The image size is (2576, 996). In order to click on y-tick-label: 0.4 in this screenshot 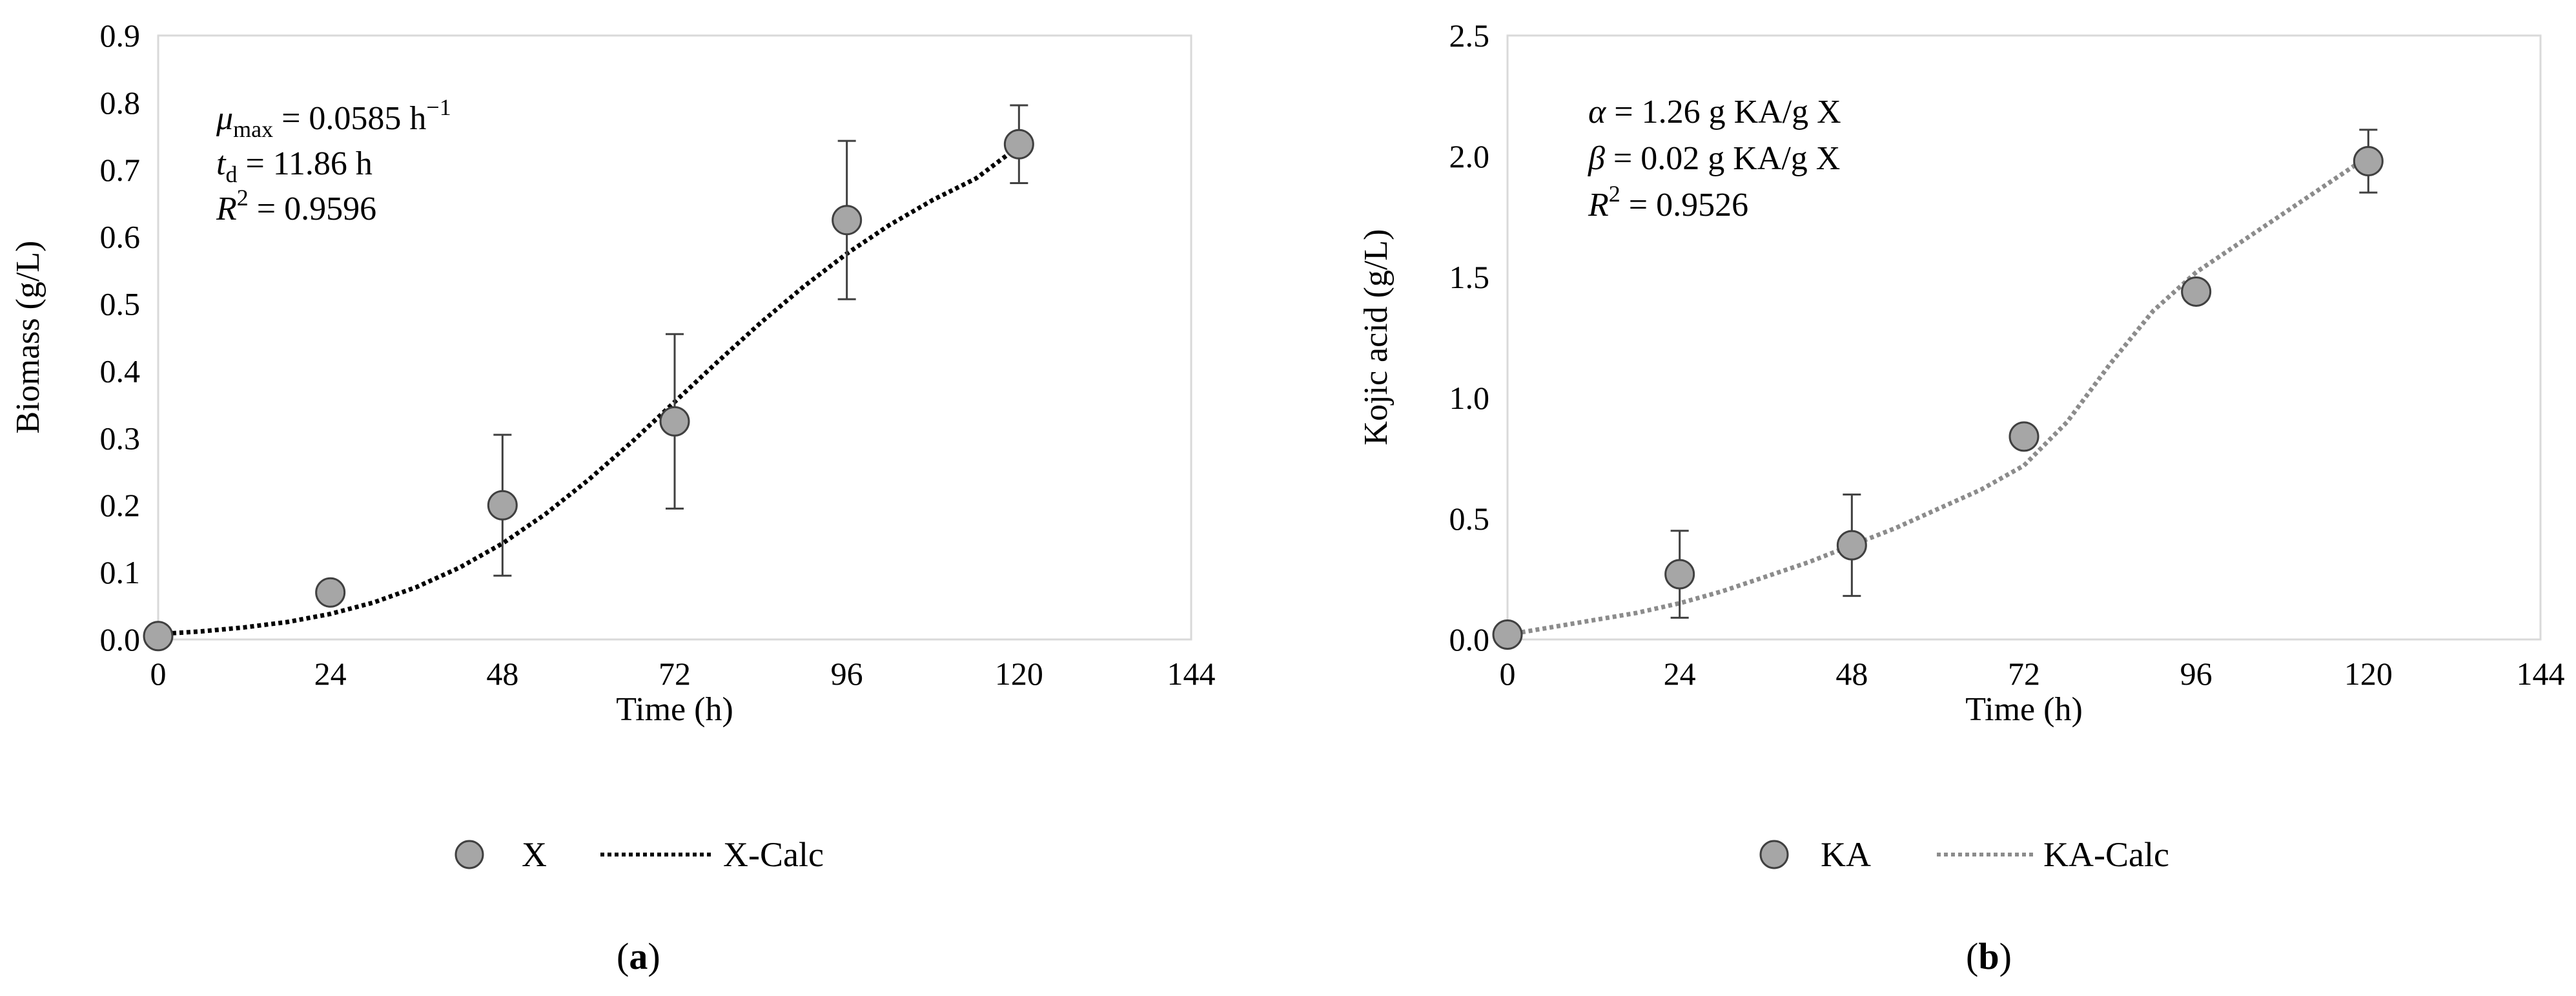, I will do `click(120, 371)`.